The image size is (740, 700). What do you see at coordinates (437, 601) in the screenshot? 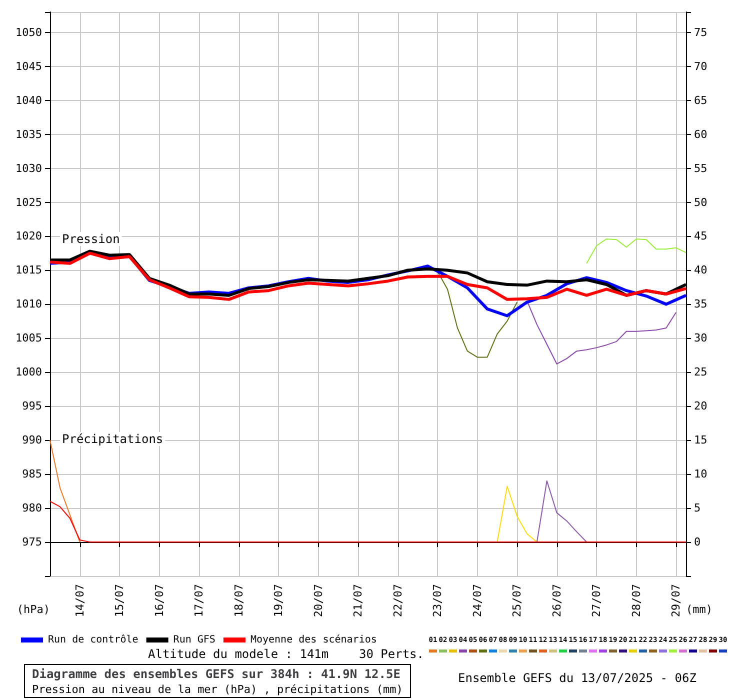
I see `x-tick-label: 23/07` at bounding box center [437, 601].